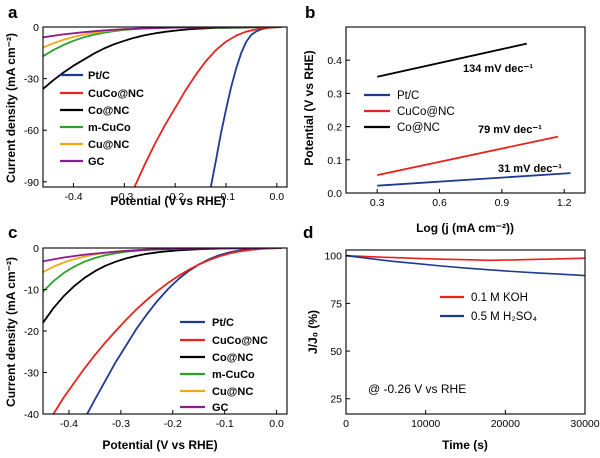  Describe the element at coordinates (102, 119) in the screenshot. I see `legend-a: Pt/C CuCo@NC Co@NC m-CuCo Cu@NC GC` at that location.